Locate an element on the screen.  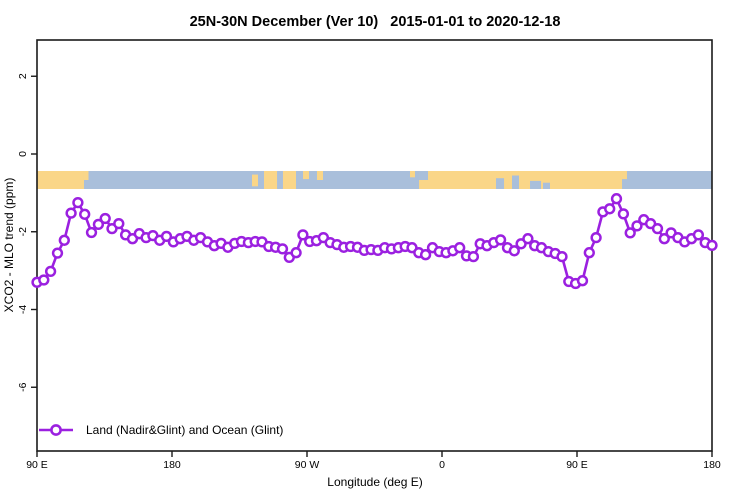
y-tick-label: -4 is located at coordinates (23, 309).